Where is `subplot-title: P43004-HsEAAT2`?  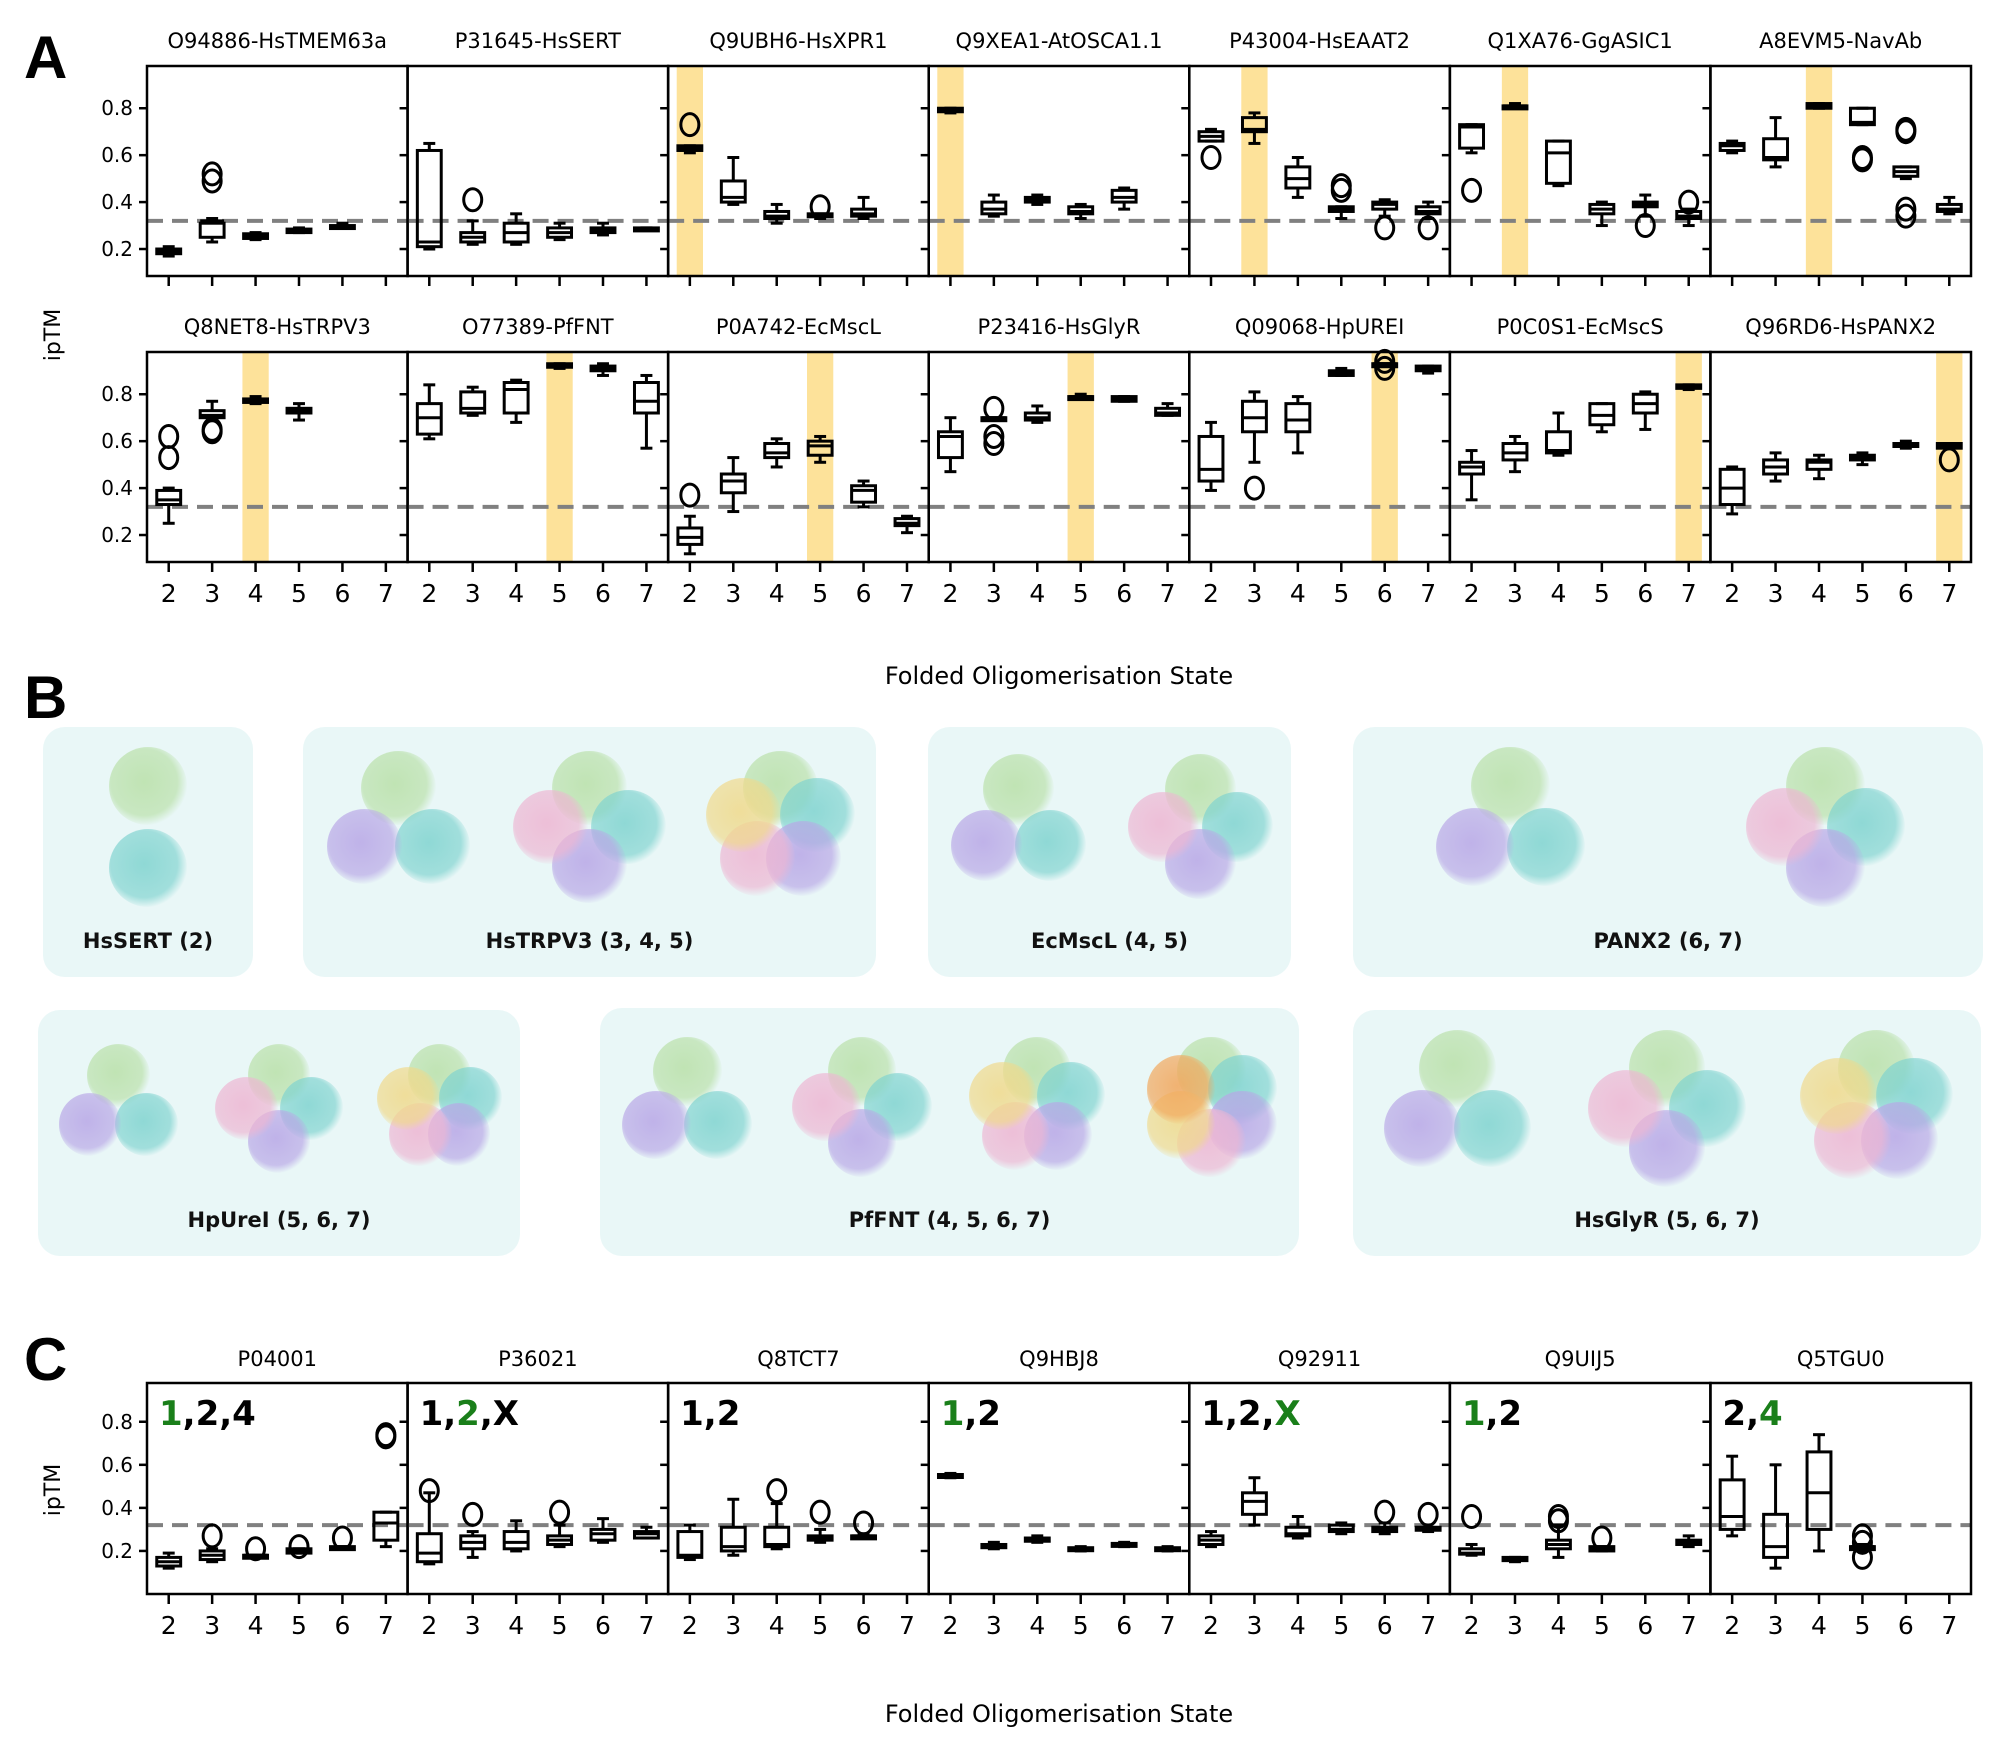 subplot-title: P43004-HsEAAT2 is located at coordinates (1319, 41).